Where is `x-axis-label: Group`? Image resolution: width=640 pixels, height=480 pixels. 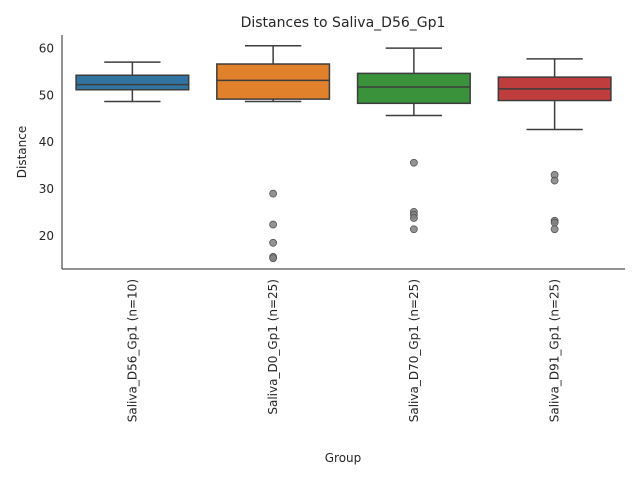
x-axis-label: Group is located at coordinates (343, 458).